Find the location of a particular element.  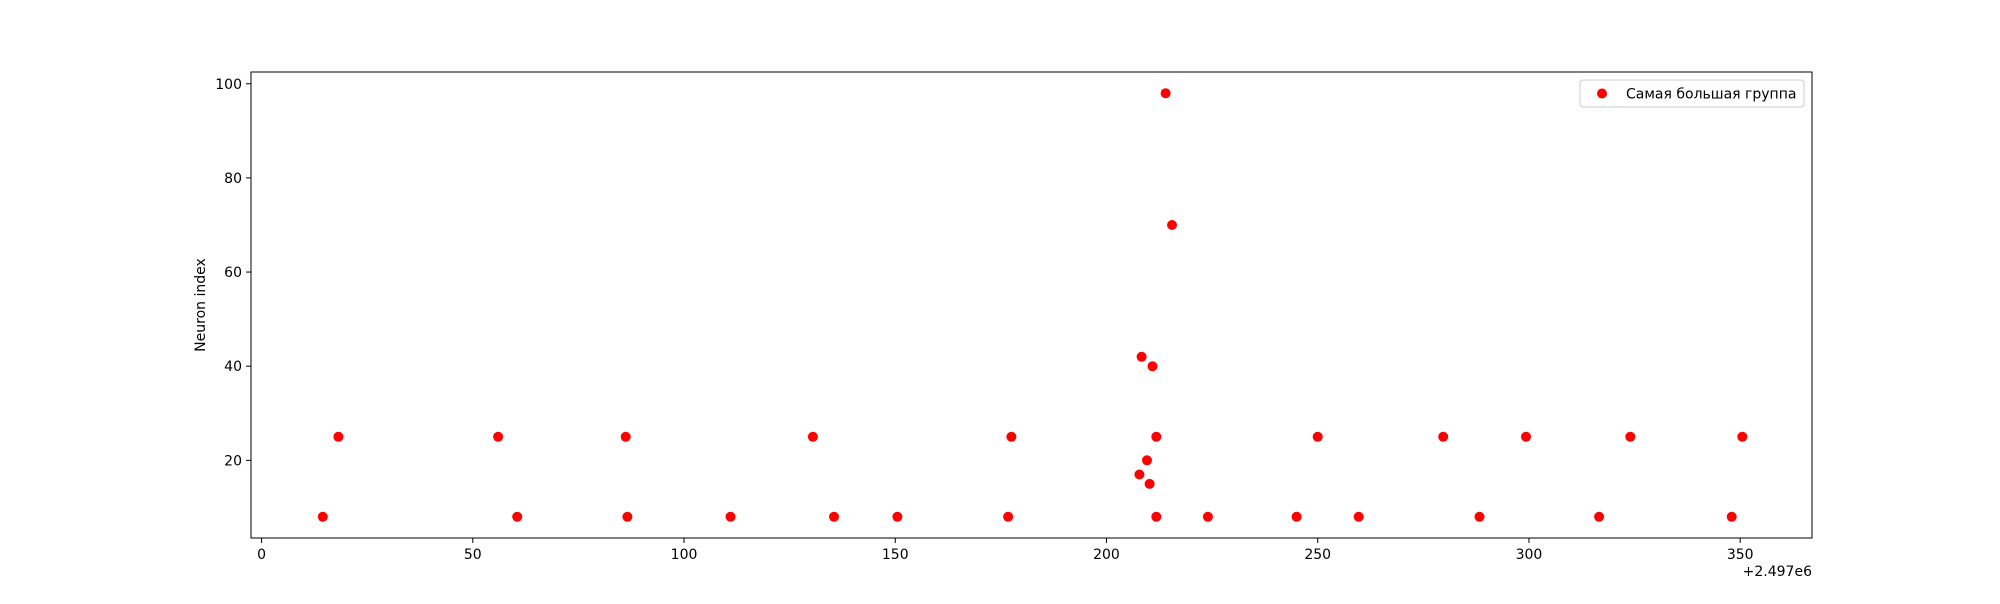

y-tick-label: 80 is located at coordinates (233, 179).